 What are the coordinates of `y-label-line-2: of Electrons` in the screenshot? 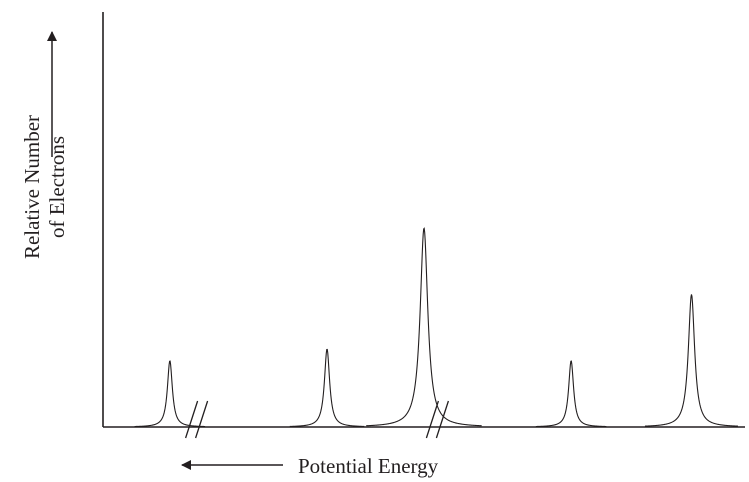 It's located at (57, 187).